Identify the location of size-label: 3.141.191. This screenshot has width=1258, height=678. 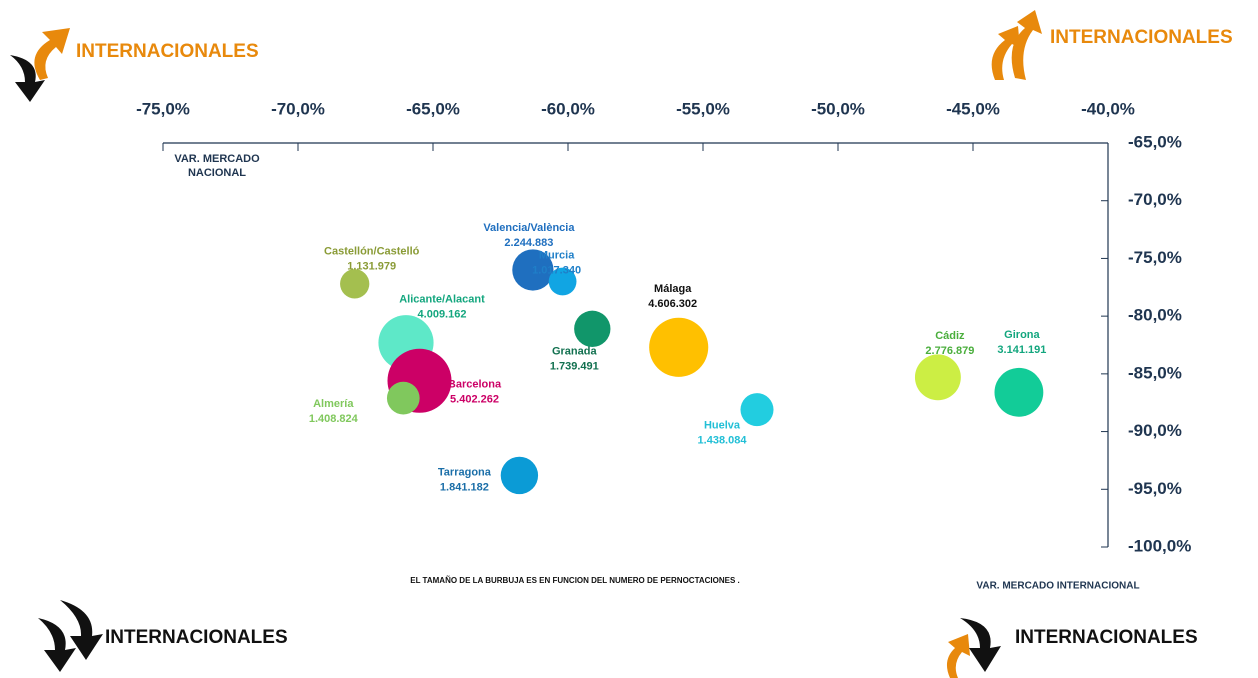
(1021, 350).